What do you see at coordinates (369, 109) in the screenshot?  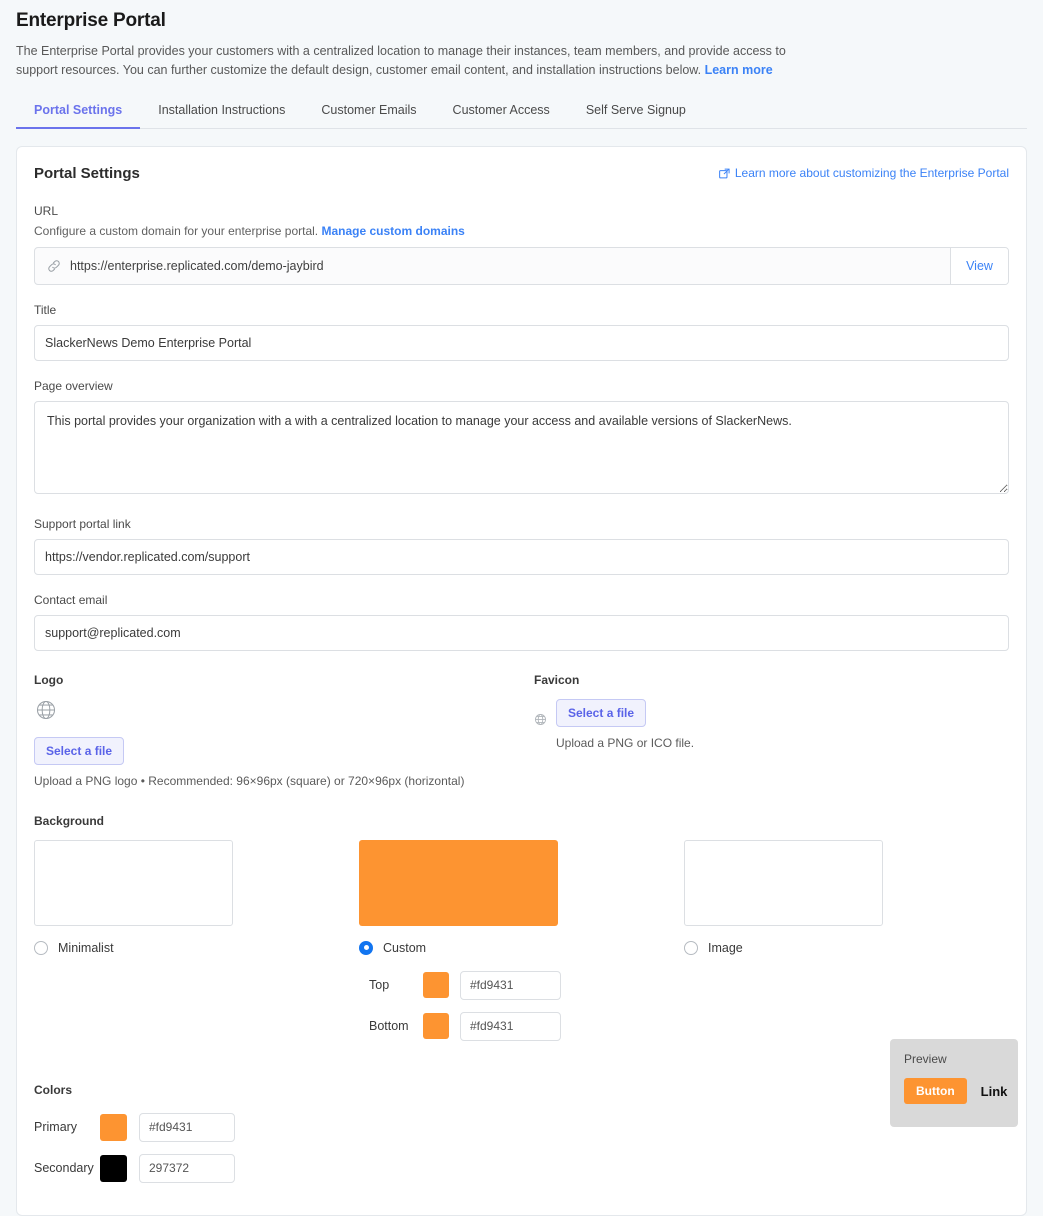 I see `tab-customer-emails: Customer Emails` at bounding box center [369, 109].